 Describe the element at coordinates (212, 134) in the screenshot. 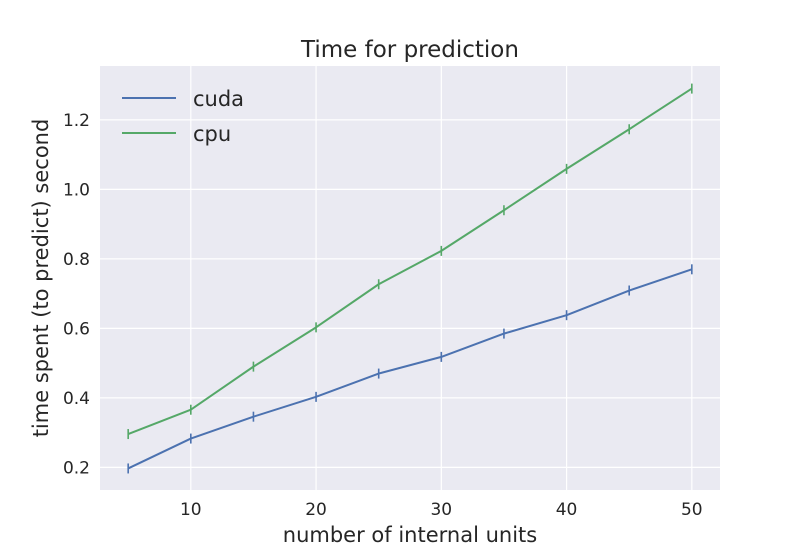

I see `legend-label-cpu: cpu` at that location.